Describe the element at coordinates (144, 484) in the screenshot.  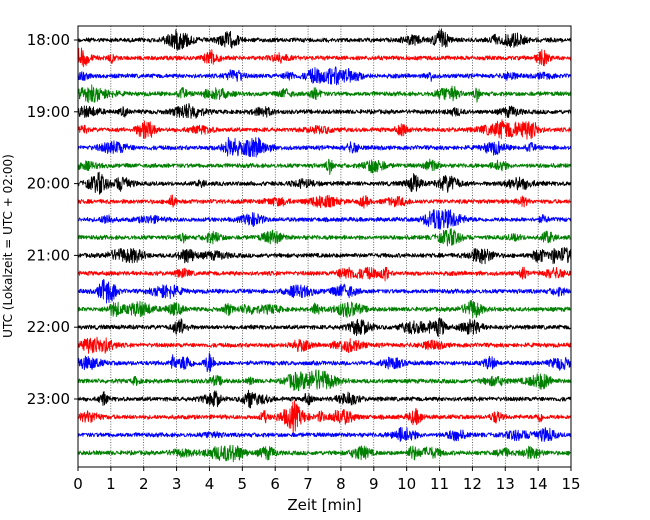
I see `x-tick-label: 2` at that location.